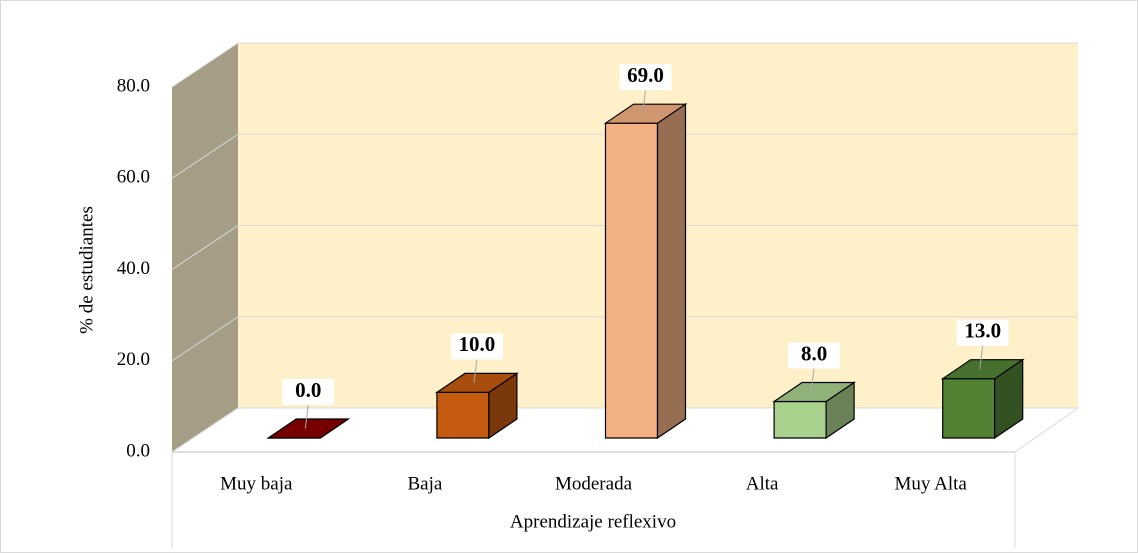 This screenshot has height=553, width=1138. I want to click on value-label: 8.0, so click(814, 353).